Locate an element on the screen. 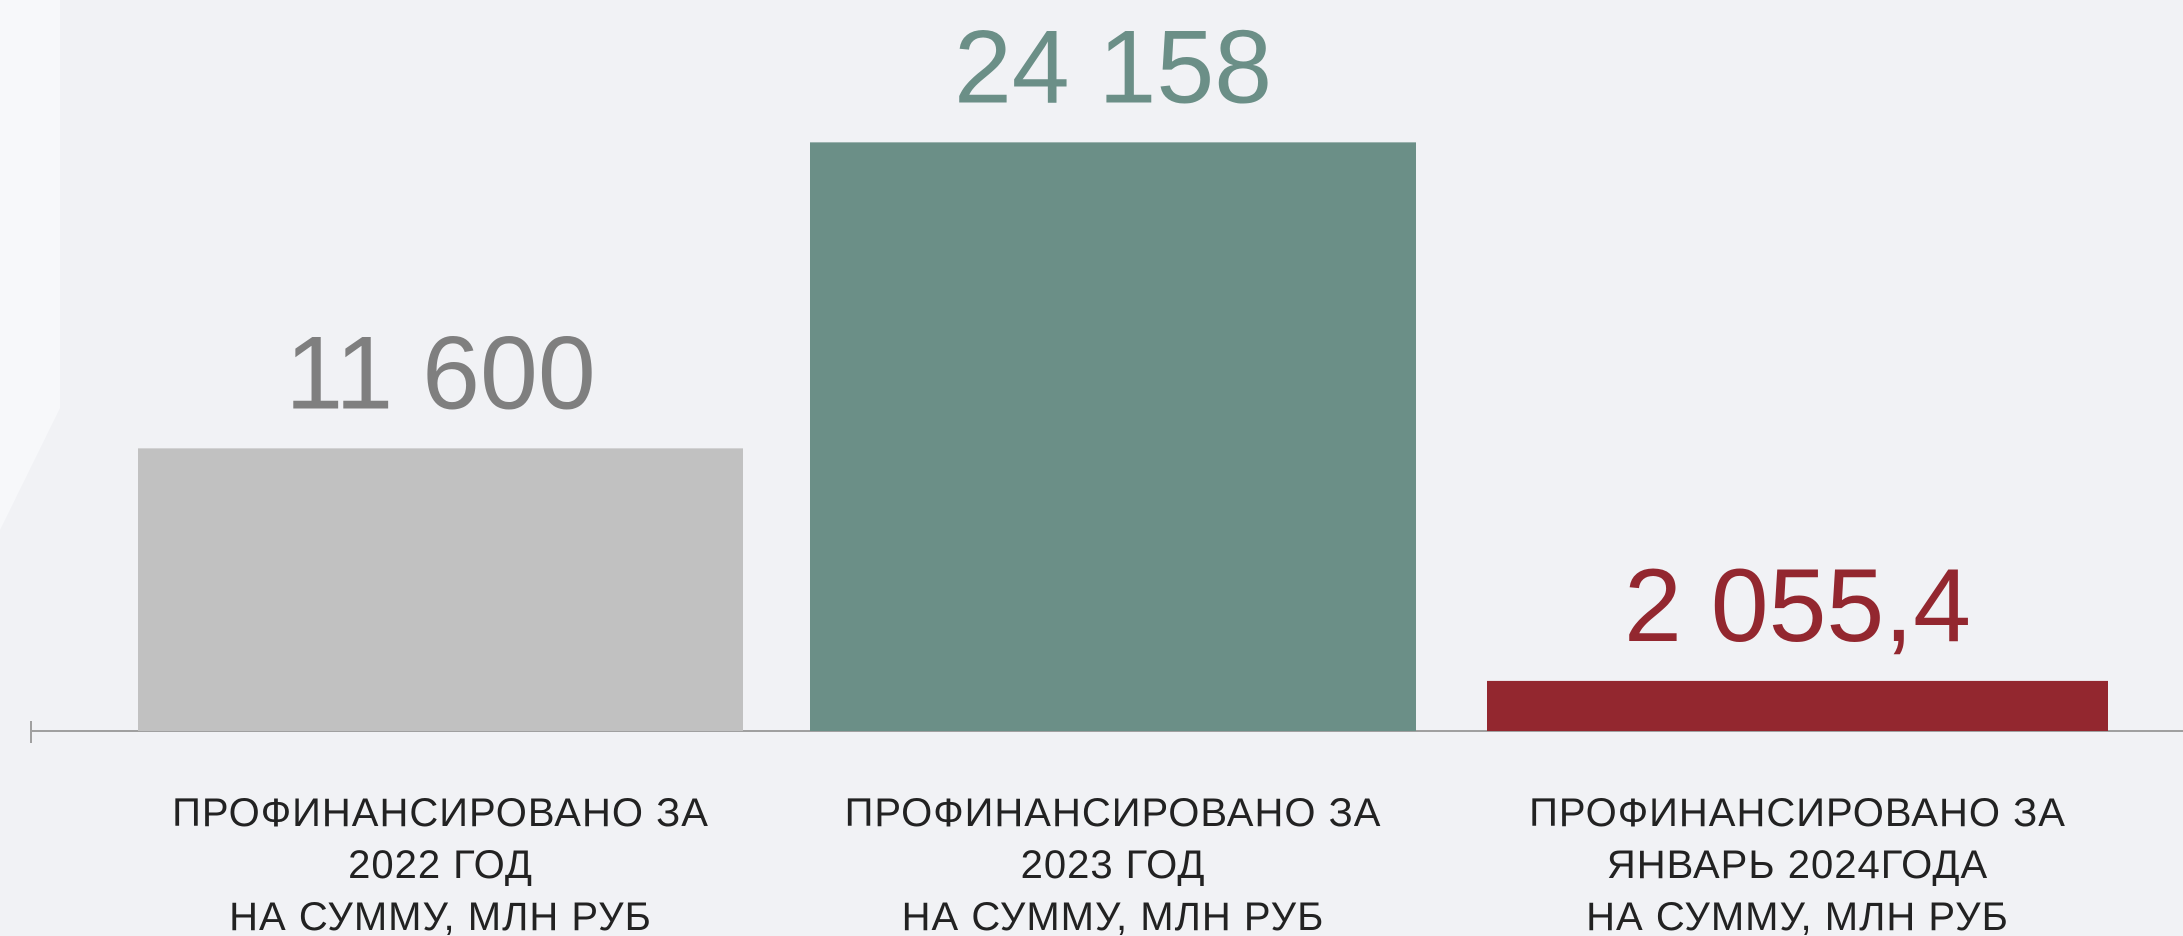 Image resolution: width=2183 pixels, height=936 pixels. value-label: 2 055,4 is located at coordinates (1797, 606).